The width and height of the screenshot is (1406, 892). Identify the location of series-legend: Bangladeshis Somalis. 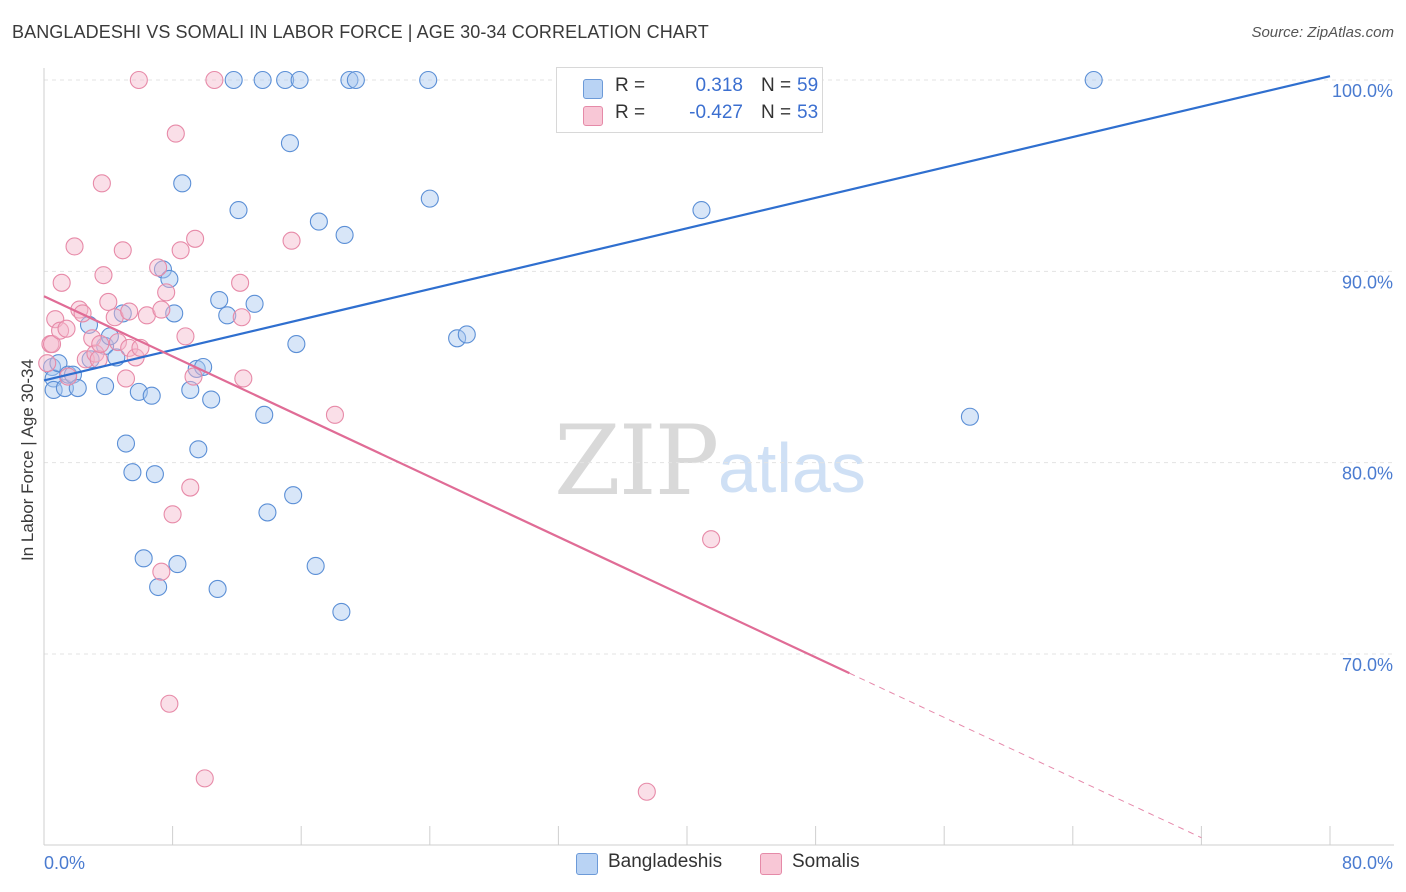
(703, 865).